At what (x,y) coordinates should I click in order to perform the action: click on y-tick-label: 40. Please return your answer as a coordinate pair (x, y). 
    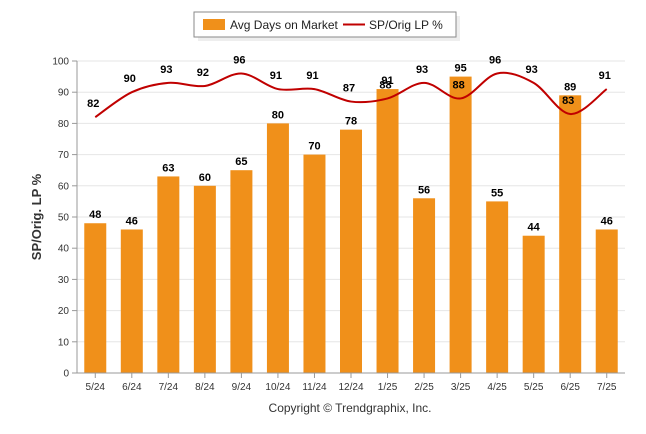
    Looking at the image, I should click on (64, 249).